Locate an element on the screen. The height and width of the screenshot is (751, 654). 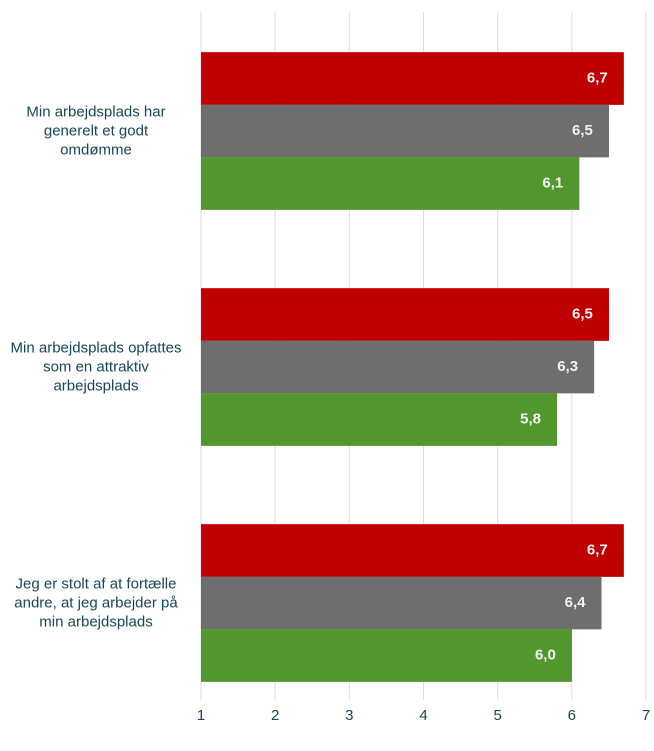
x-tick-label: 6 is located at coordinates (572, 715).